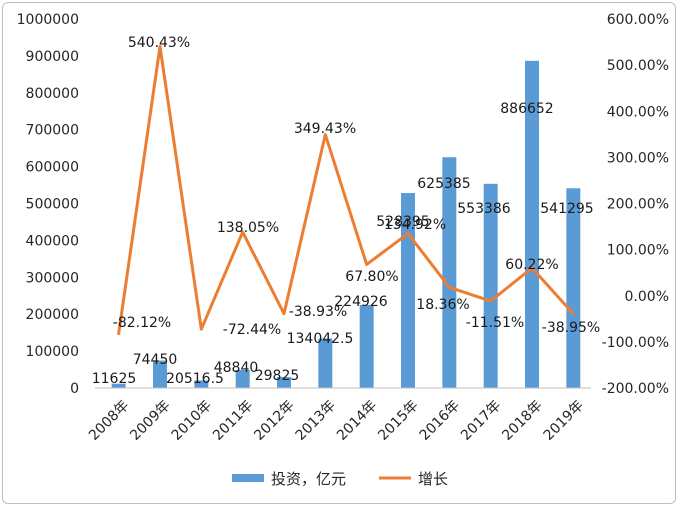 This screenshot has width=680, height=508. Describe the element at coordinates (484, 209) in the screenshot. I see `bar-data-label: 553386` at that location.